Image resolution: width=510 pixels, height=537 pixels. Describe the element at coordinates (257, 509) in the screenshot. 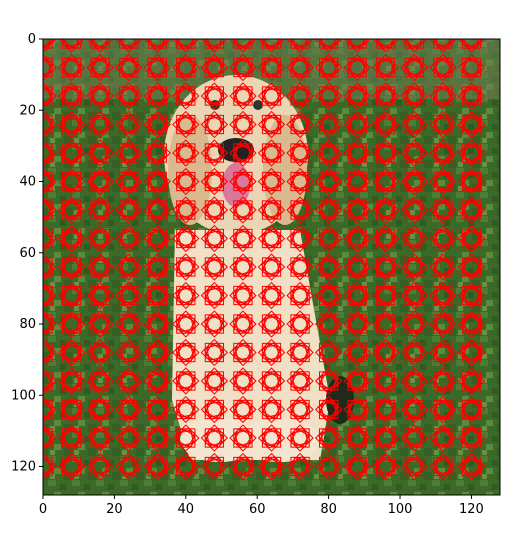

I see `x-tick-label: 60` at that location.